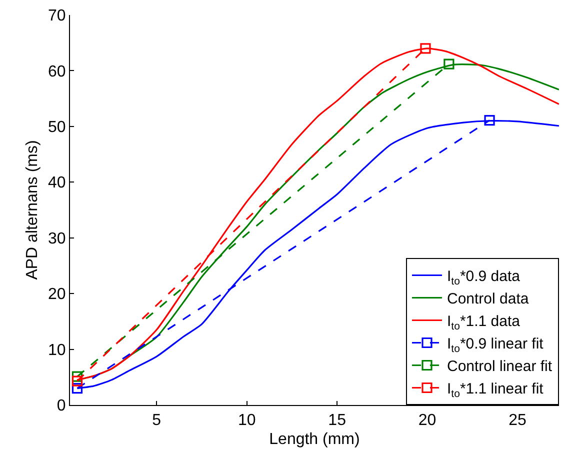  What do you see at coordinates (484, 278) in the screenshot?
I see `legend-label: I$_{to}$*0.9 data` at bounding box center [484, 278].